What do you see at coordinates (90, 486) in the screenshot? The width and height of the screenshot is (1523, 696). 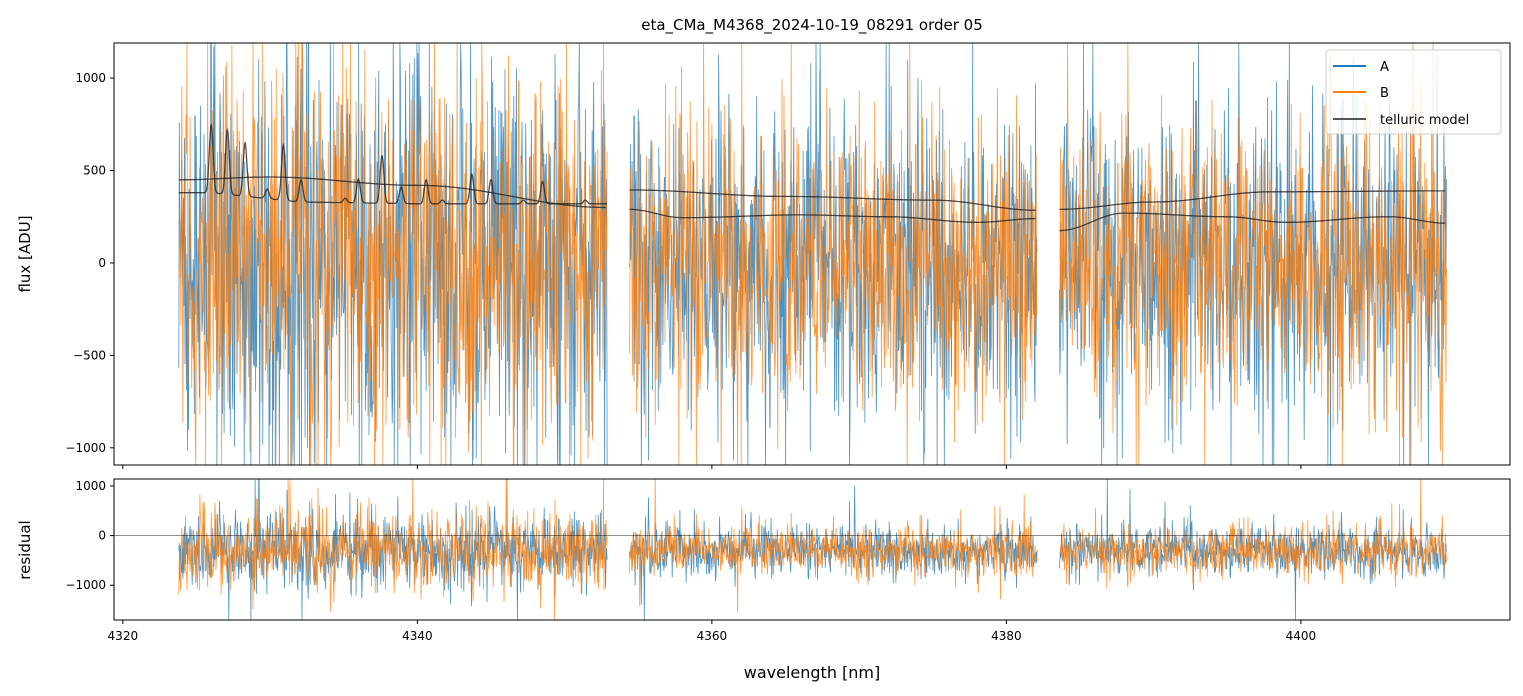 I see `residual-y-tick-label: 1000` at bounding box center [90, 486].